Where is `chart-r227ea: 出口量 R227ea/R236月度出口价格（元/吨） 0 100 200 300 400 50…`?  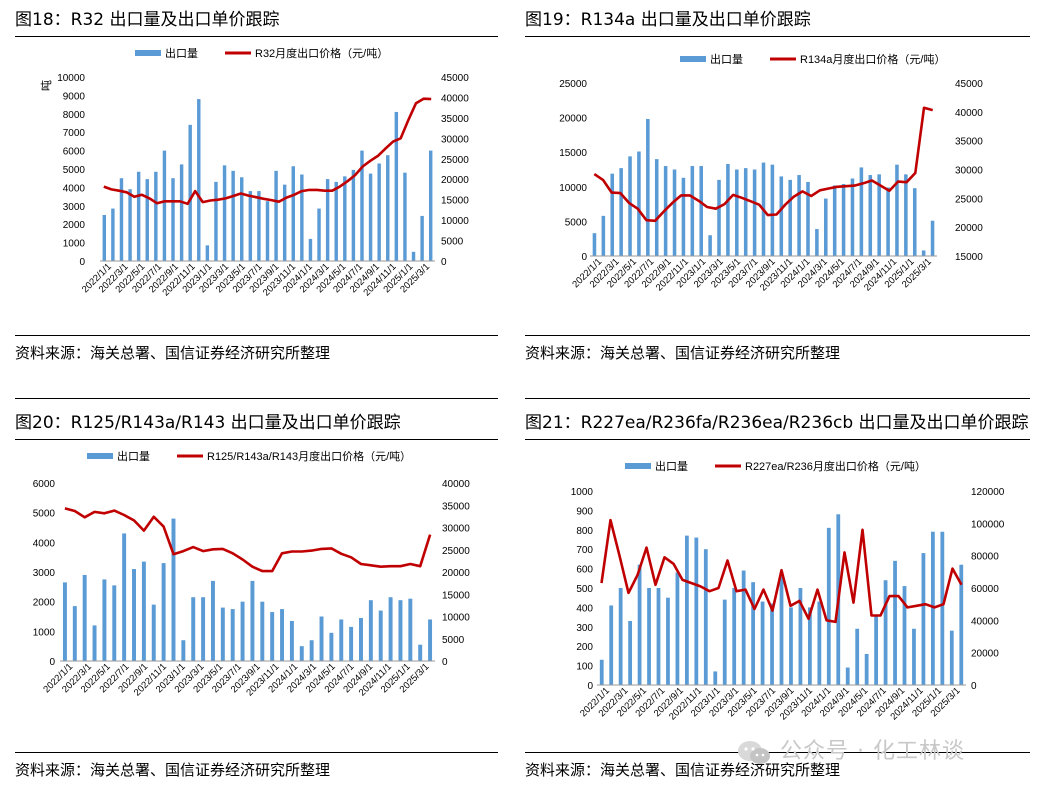
chart-r227ea: 出口量 R227ea/R236月度出口价格（元/吨） 0 100 200 300 400 50… is located at coordinates (788, 591).